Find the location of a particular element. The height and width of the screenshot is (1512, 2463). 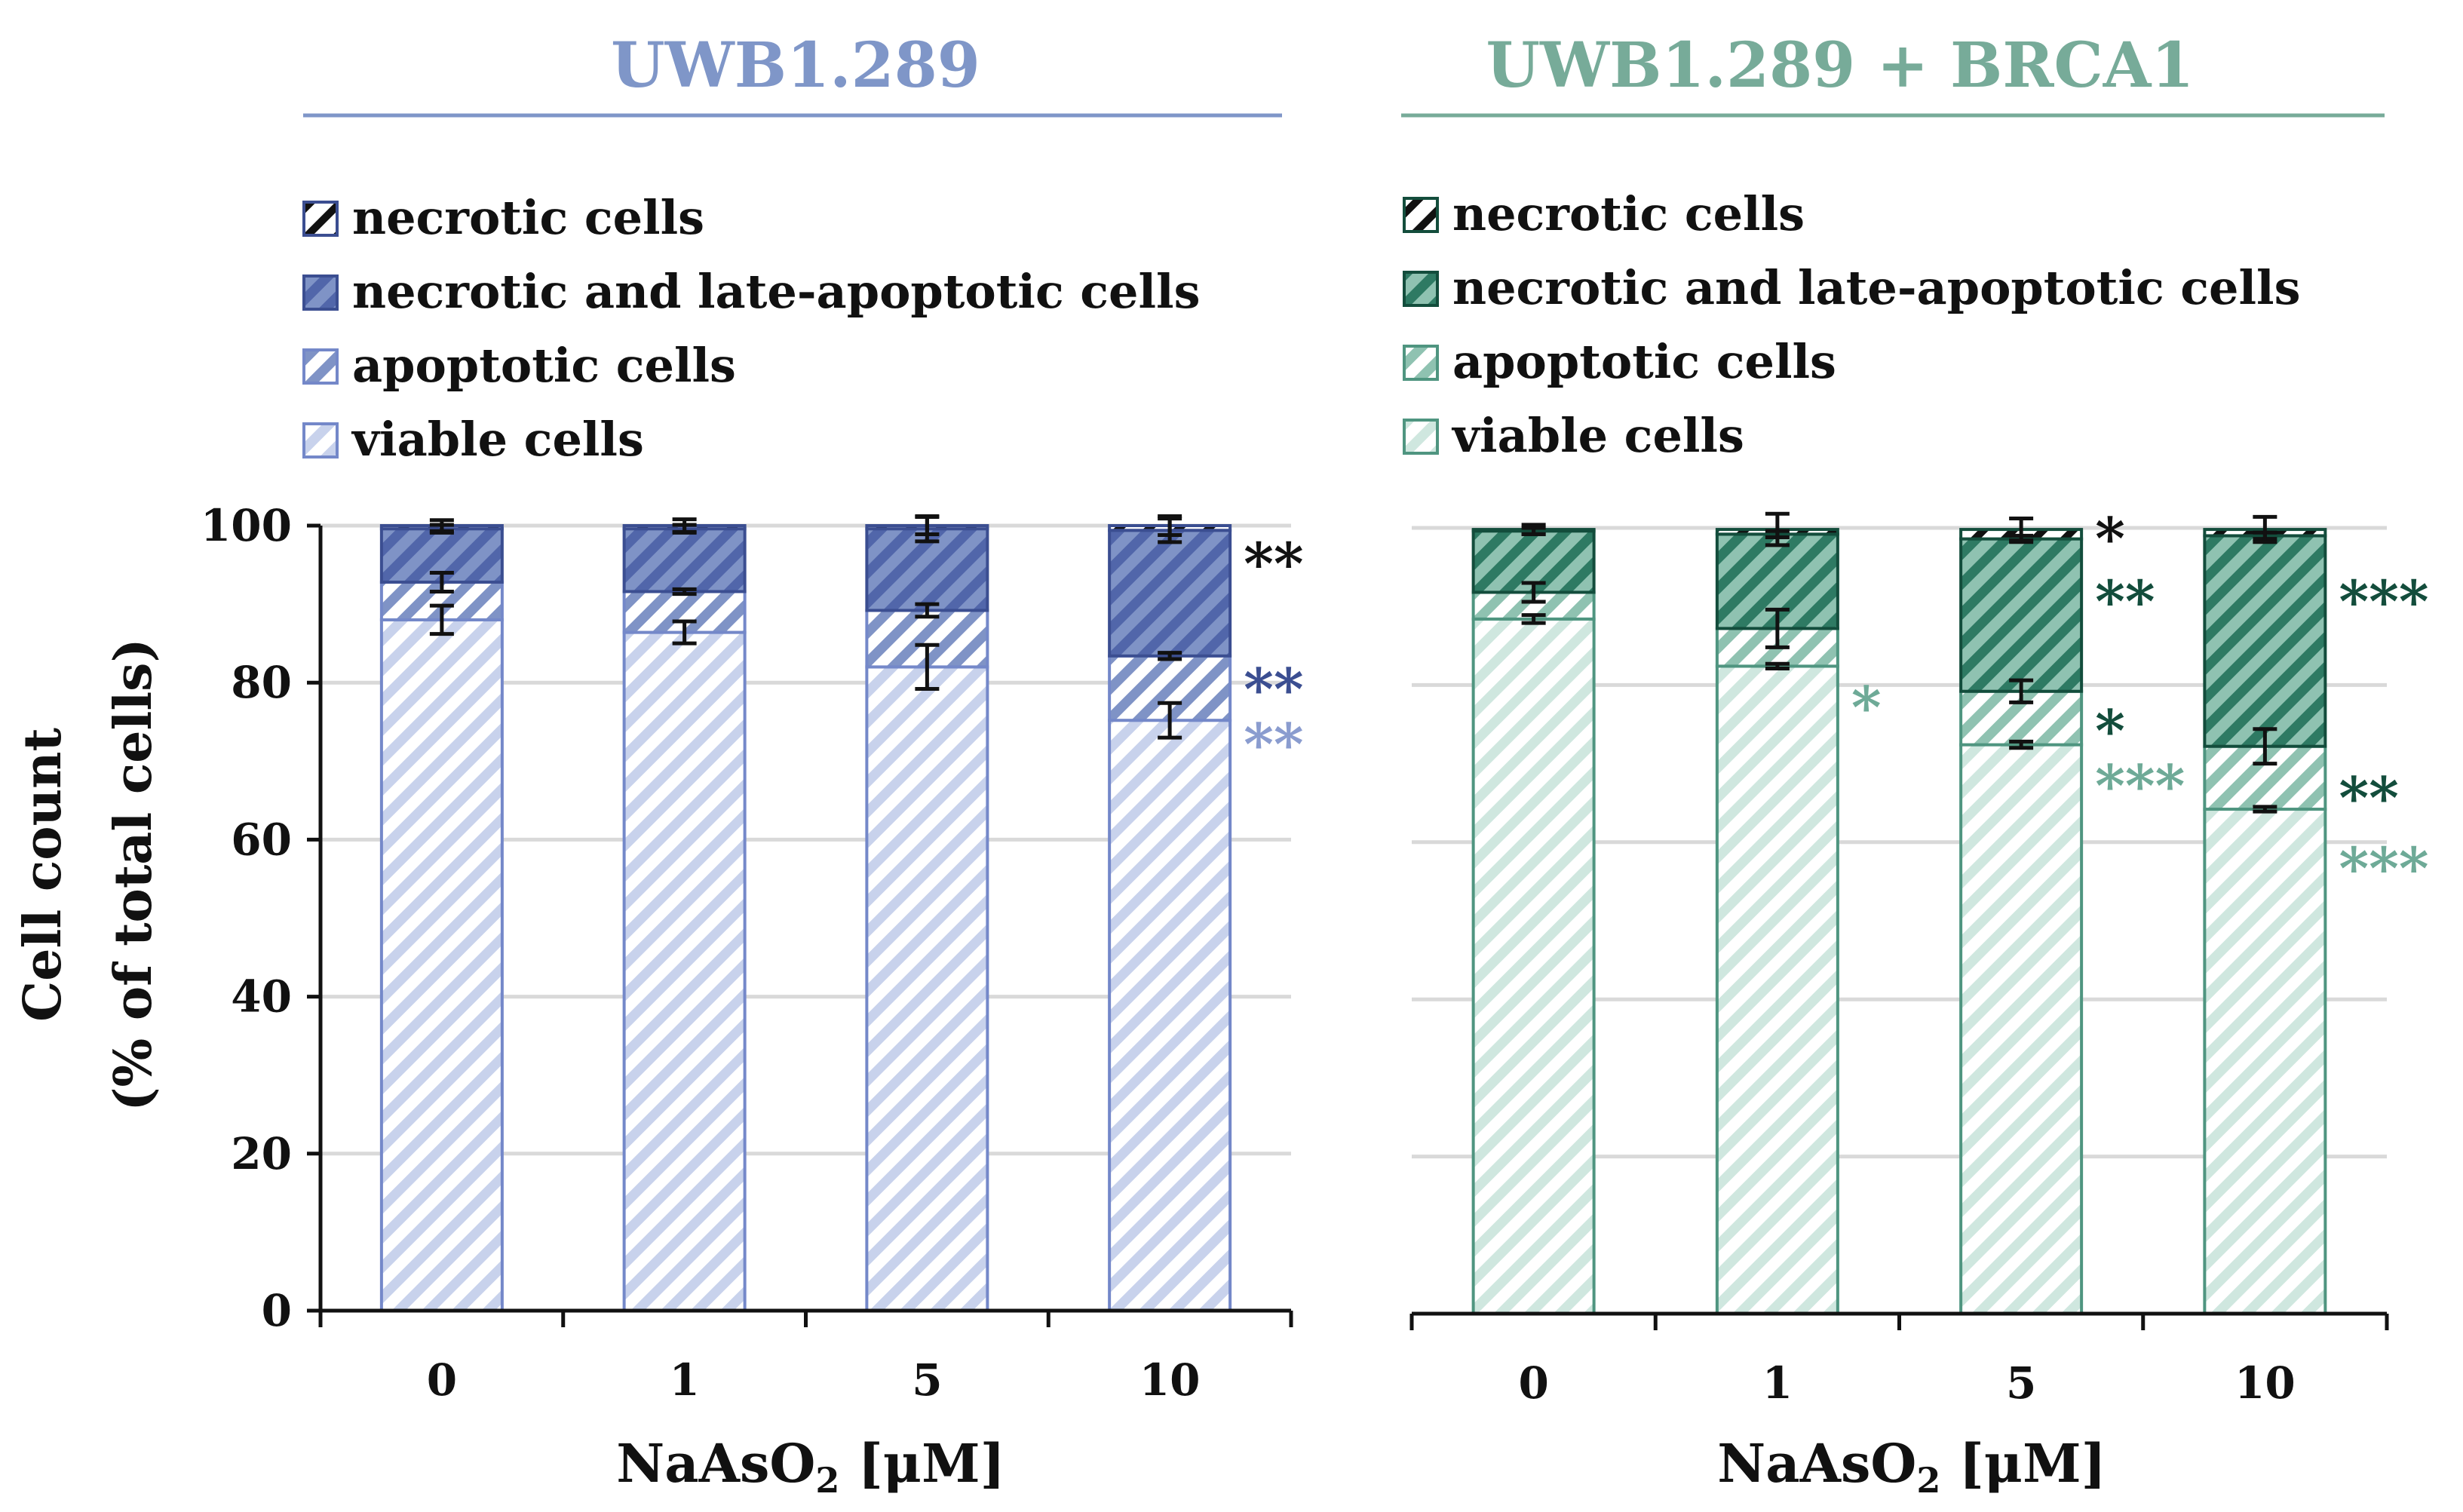

y-tick-label: 80 is located at coordinates (261, 682).